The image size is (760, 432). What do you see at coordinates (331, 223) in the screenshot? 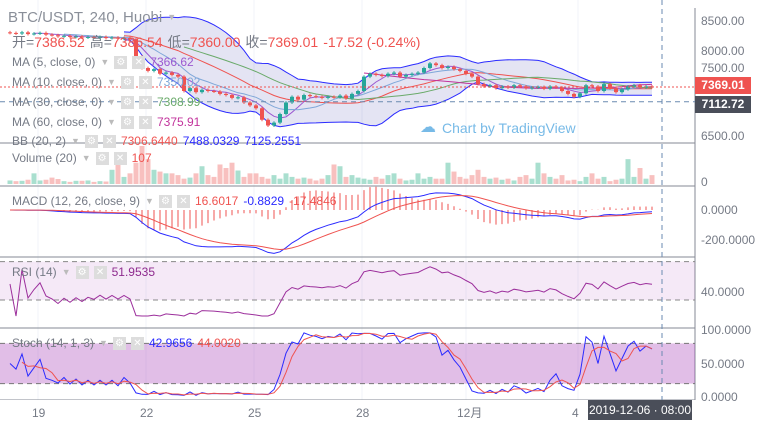
I see `macd-line` at bounding box center [331, 223].